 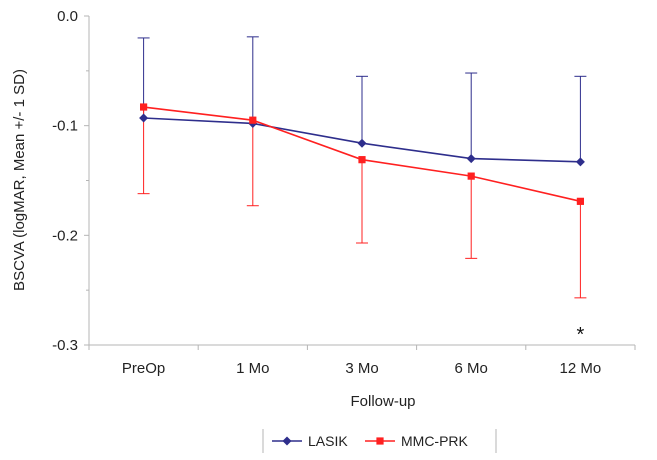 I want to click on legend-label-lasik: LASIK, so click(x=328, y=441).